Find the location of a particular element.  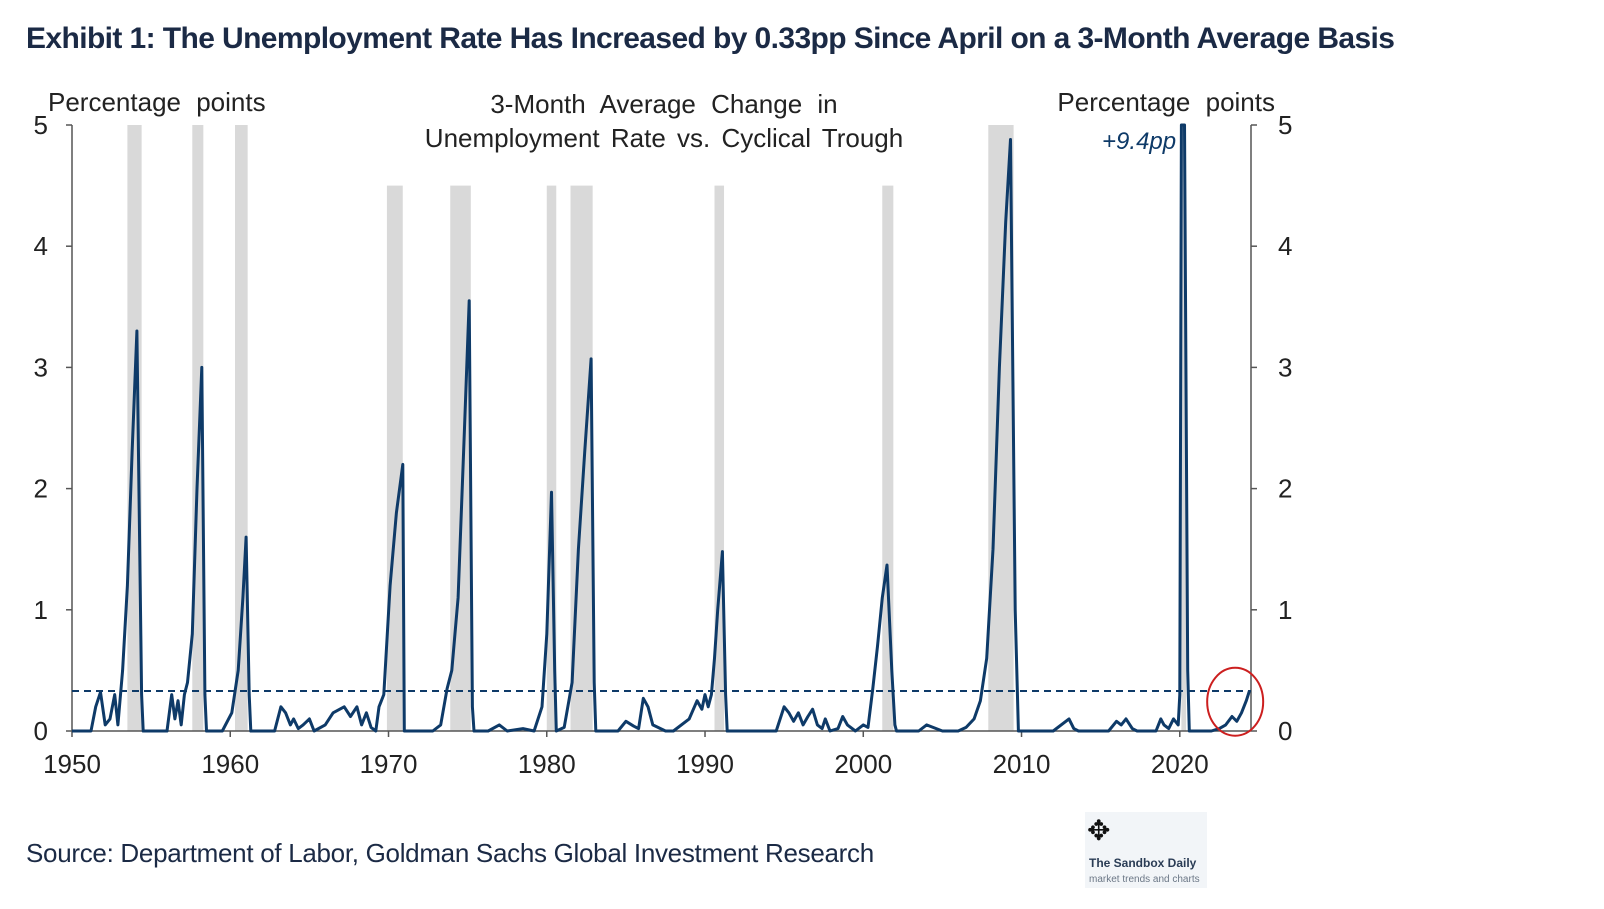

y-tick-label-left: 5 is located at coordinates (41, 125).